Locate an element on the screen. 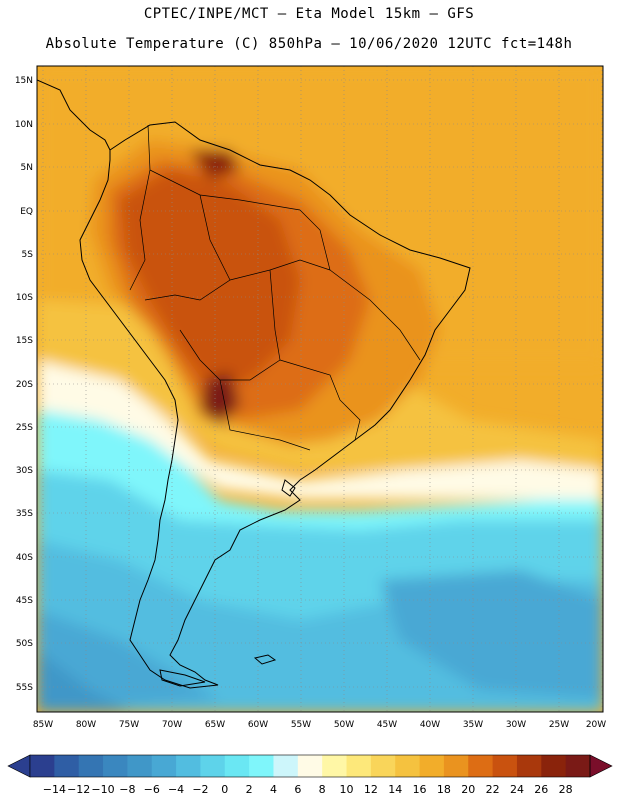 The width and height of the screenshot is (618, 800). colorbar-tick-label: 14 is located at coordinates (395, 789).